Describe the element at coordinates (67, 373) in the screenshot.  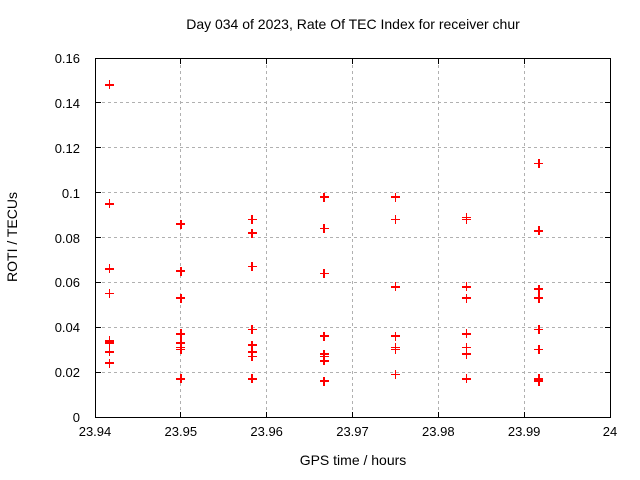
I see `y-tick-label: 0.02` at that location.